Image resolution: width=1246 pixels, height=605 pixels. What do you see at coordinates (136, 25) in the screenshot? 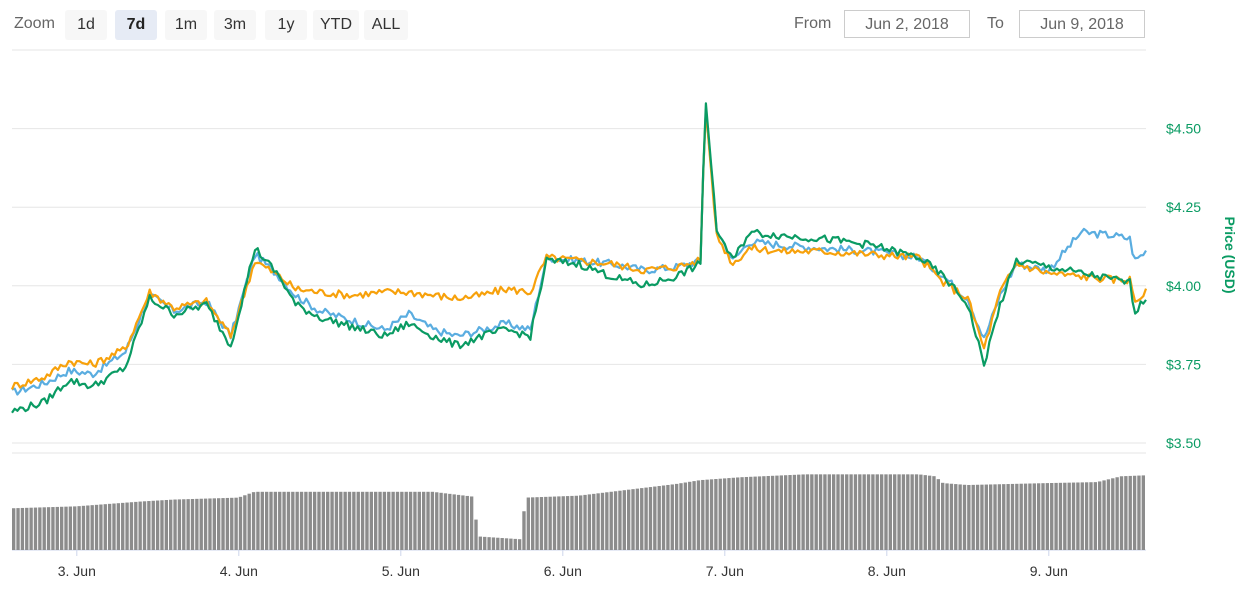
I see `zoom-button-7d: 7d` at bounding box center [136, 25].